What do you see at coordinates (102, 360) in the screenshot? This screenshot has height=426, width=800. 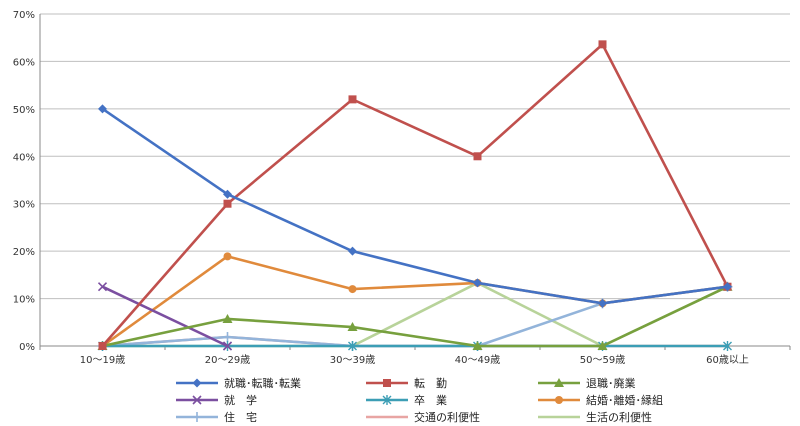 I see `x-tick-label: 10～19歳` at bounding box center [102, 360].